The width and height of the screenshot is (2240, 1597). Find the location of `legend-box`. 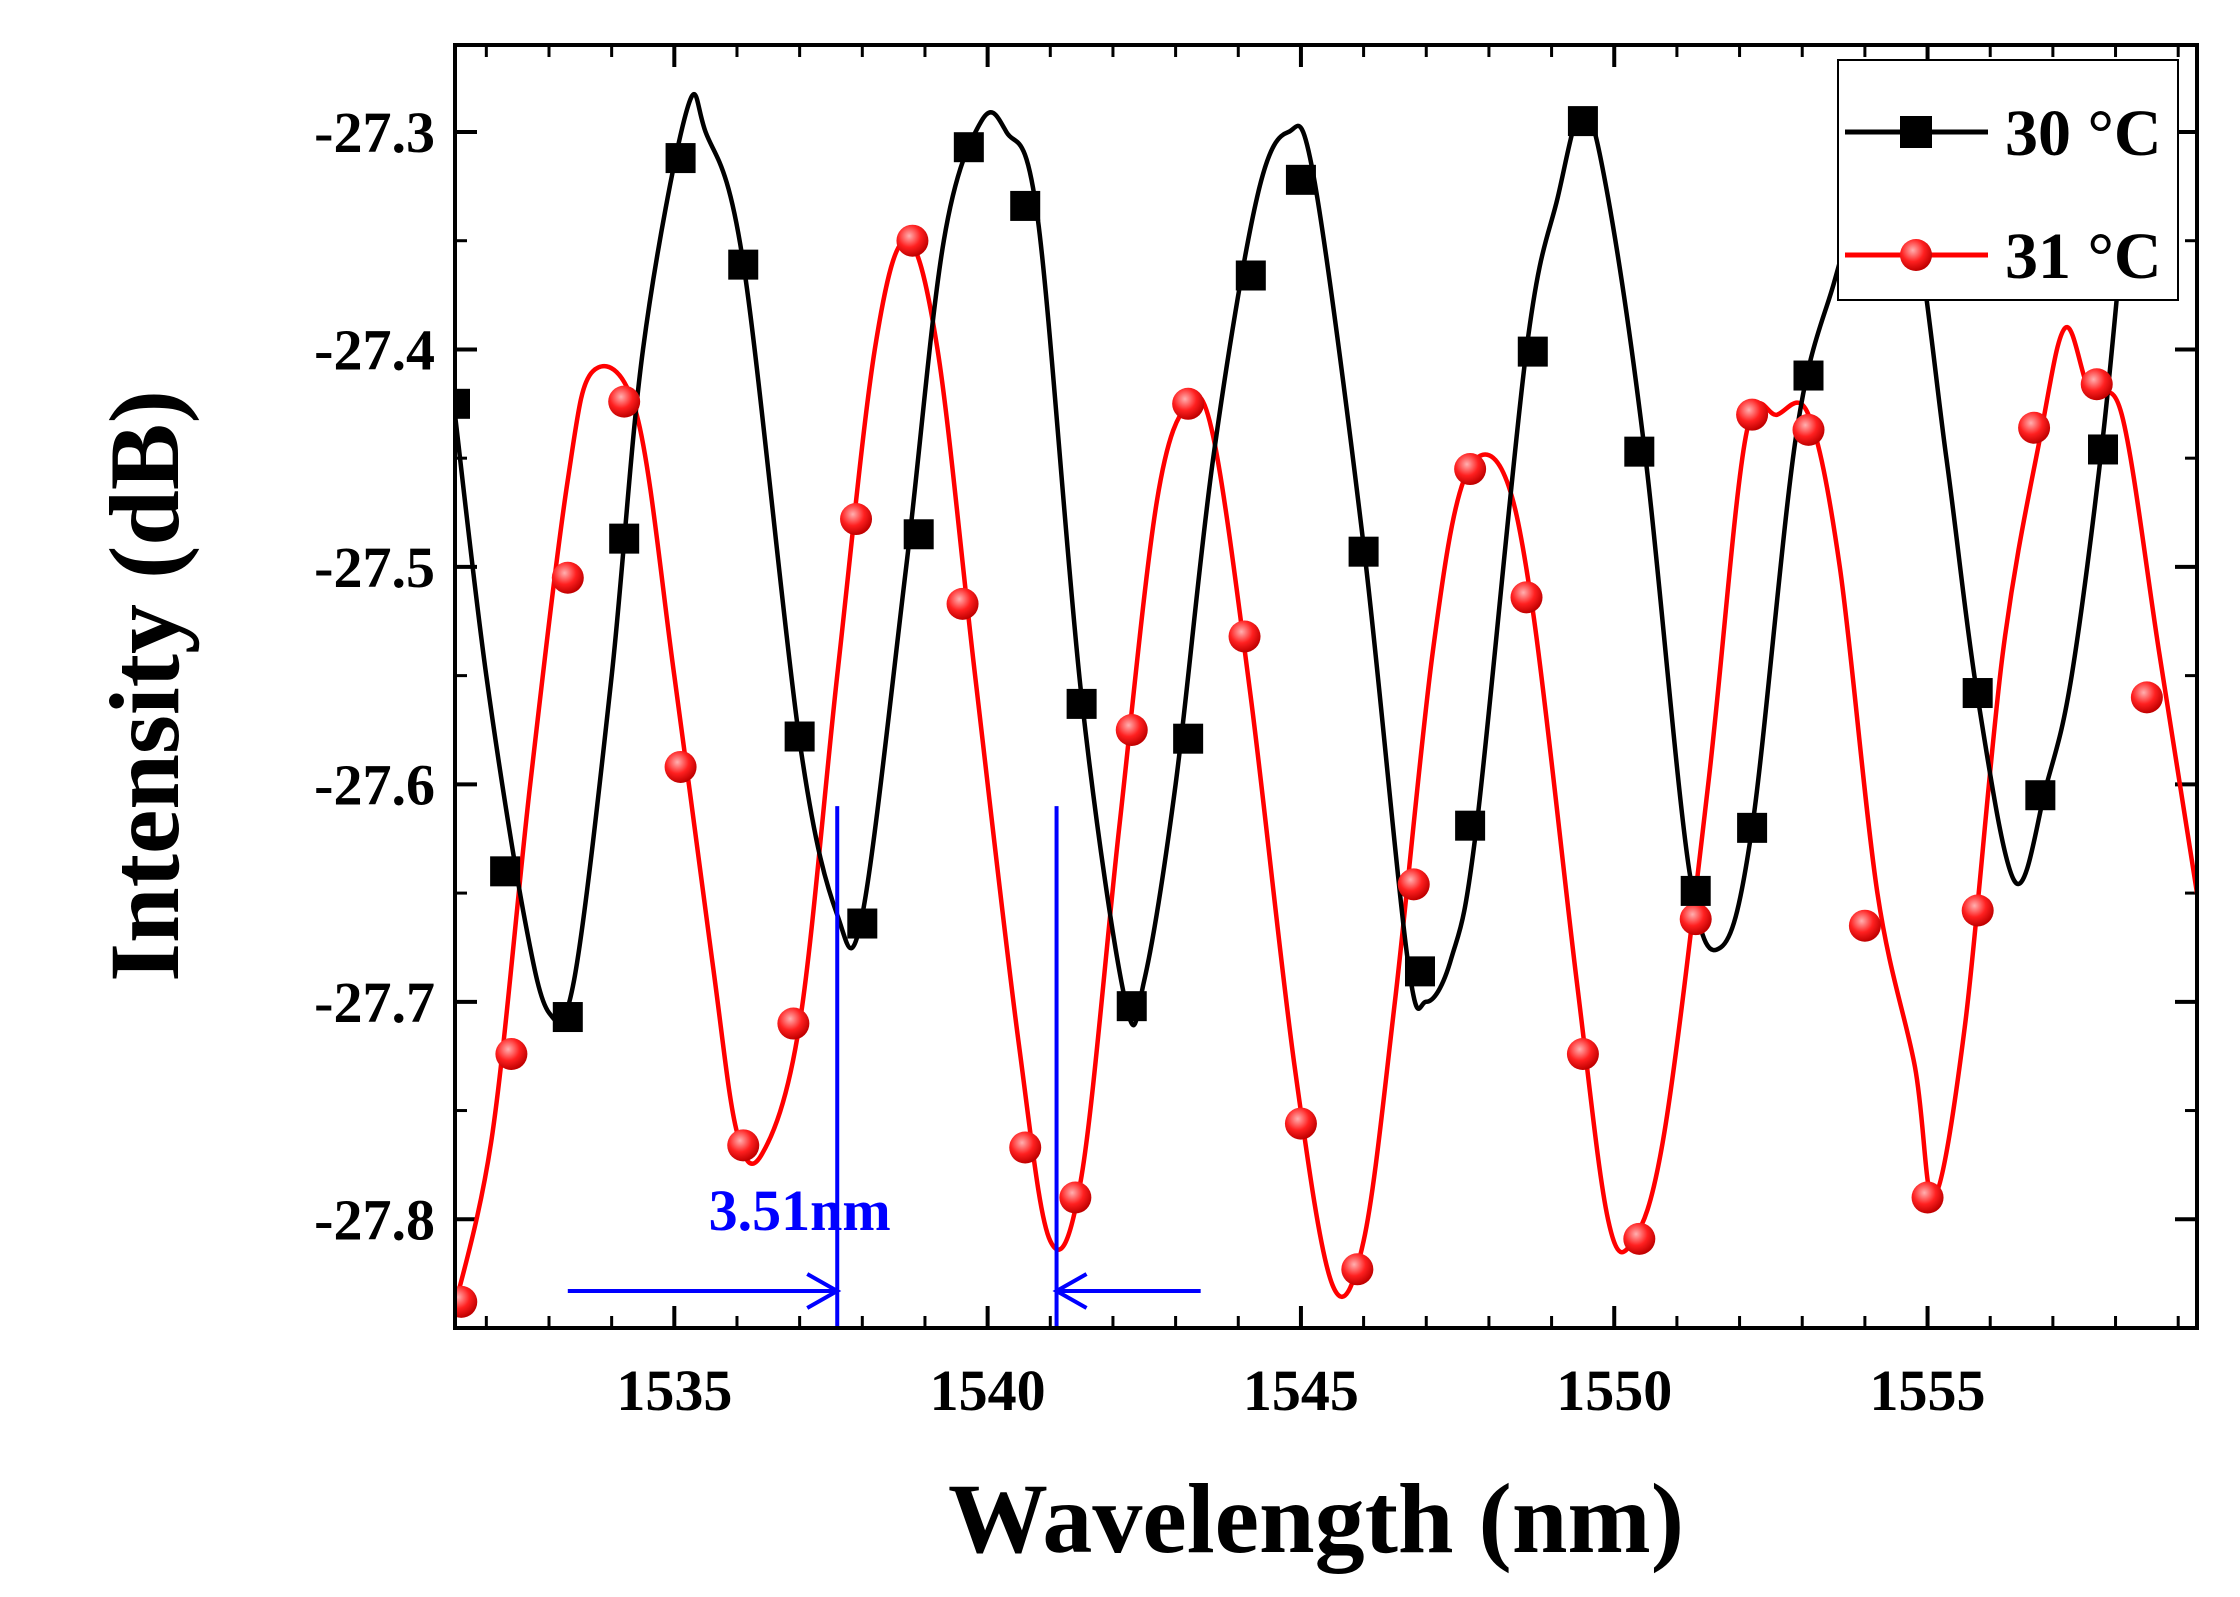

legend-box is located at coordinates (2008, 180).